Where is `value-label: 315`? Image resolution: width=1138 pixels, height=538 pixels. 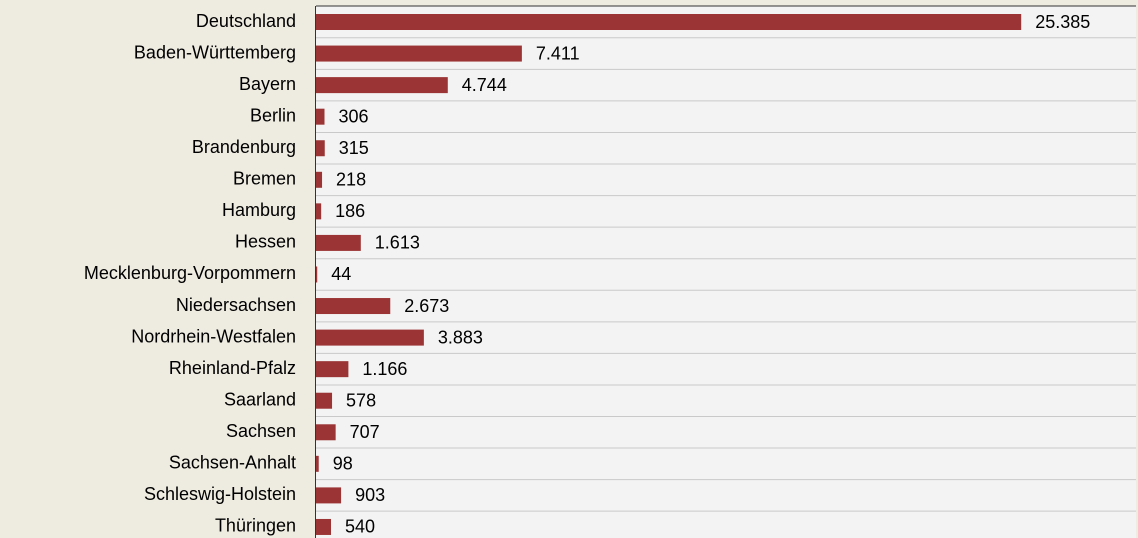 value-label: 315 is located at coordinates (354, 148).